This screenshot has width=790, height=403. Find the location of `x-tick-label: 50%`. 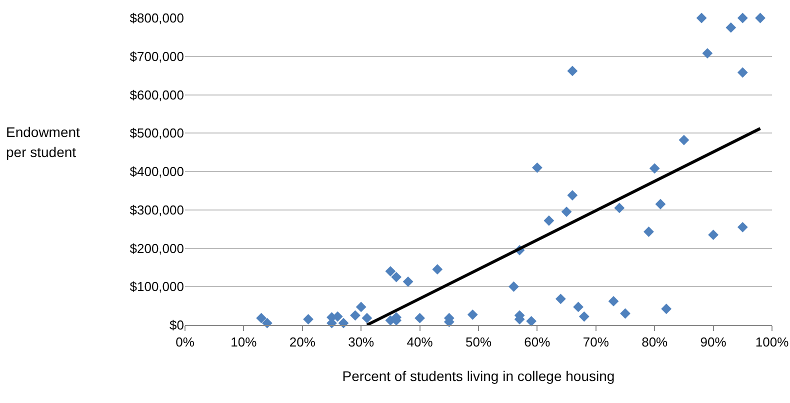

x-tick-label: 50% is located at coordinates (478, 342).